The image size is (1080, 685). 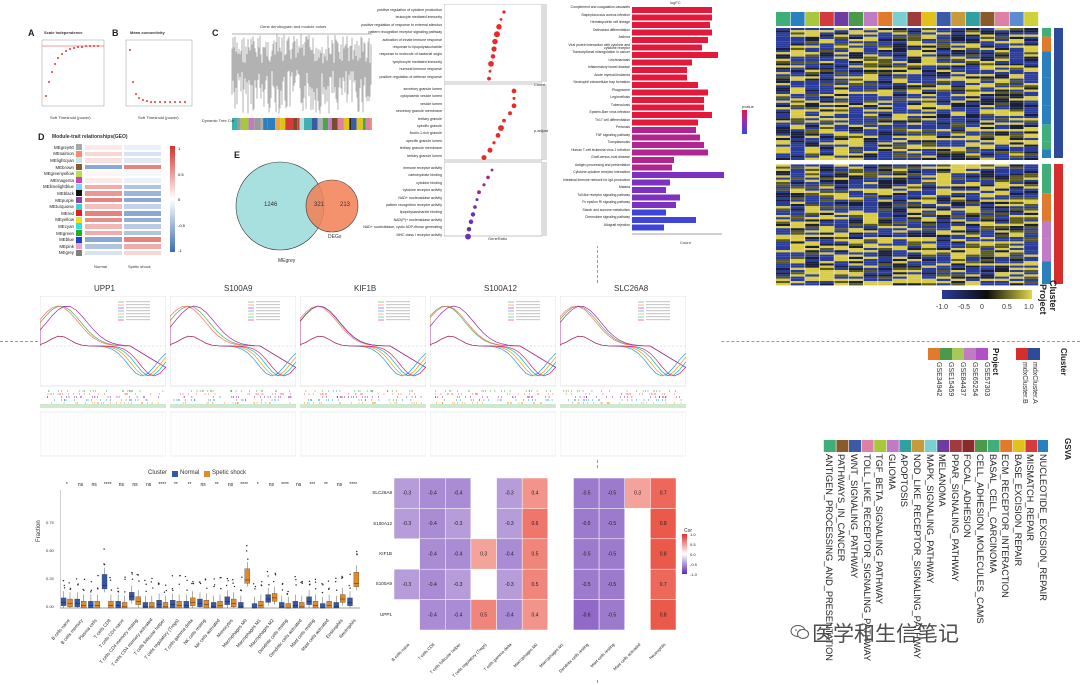 I want to click on module-color-swatch, so click(x=79, y=186).